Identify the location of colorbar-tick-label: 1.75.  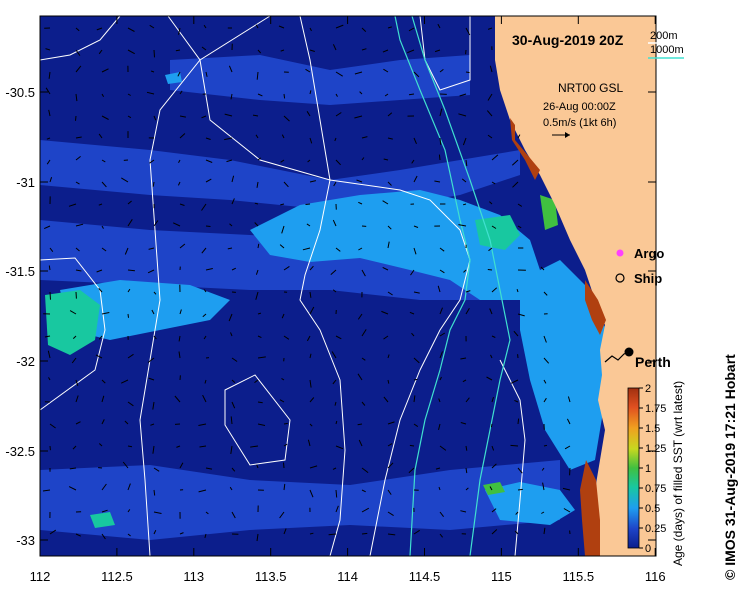
(655, 409).